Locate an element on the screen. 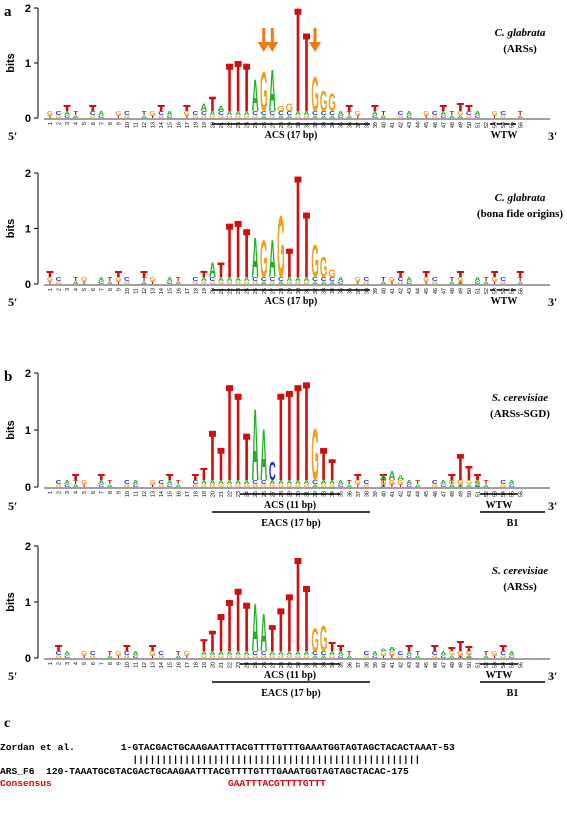 The image size is (567, 826). x-tick-label: 7 is located at coordinates (102, 663).